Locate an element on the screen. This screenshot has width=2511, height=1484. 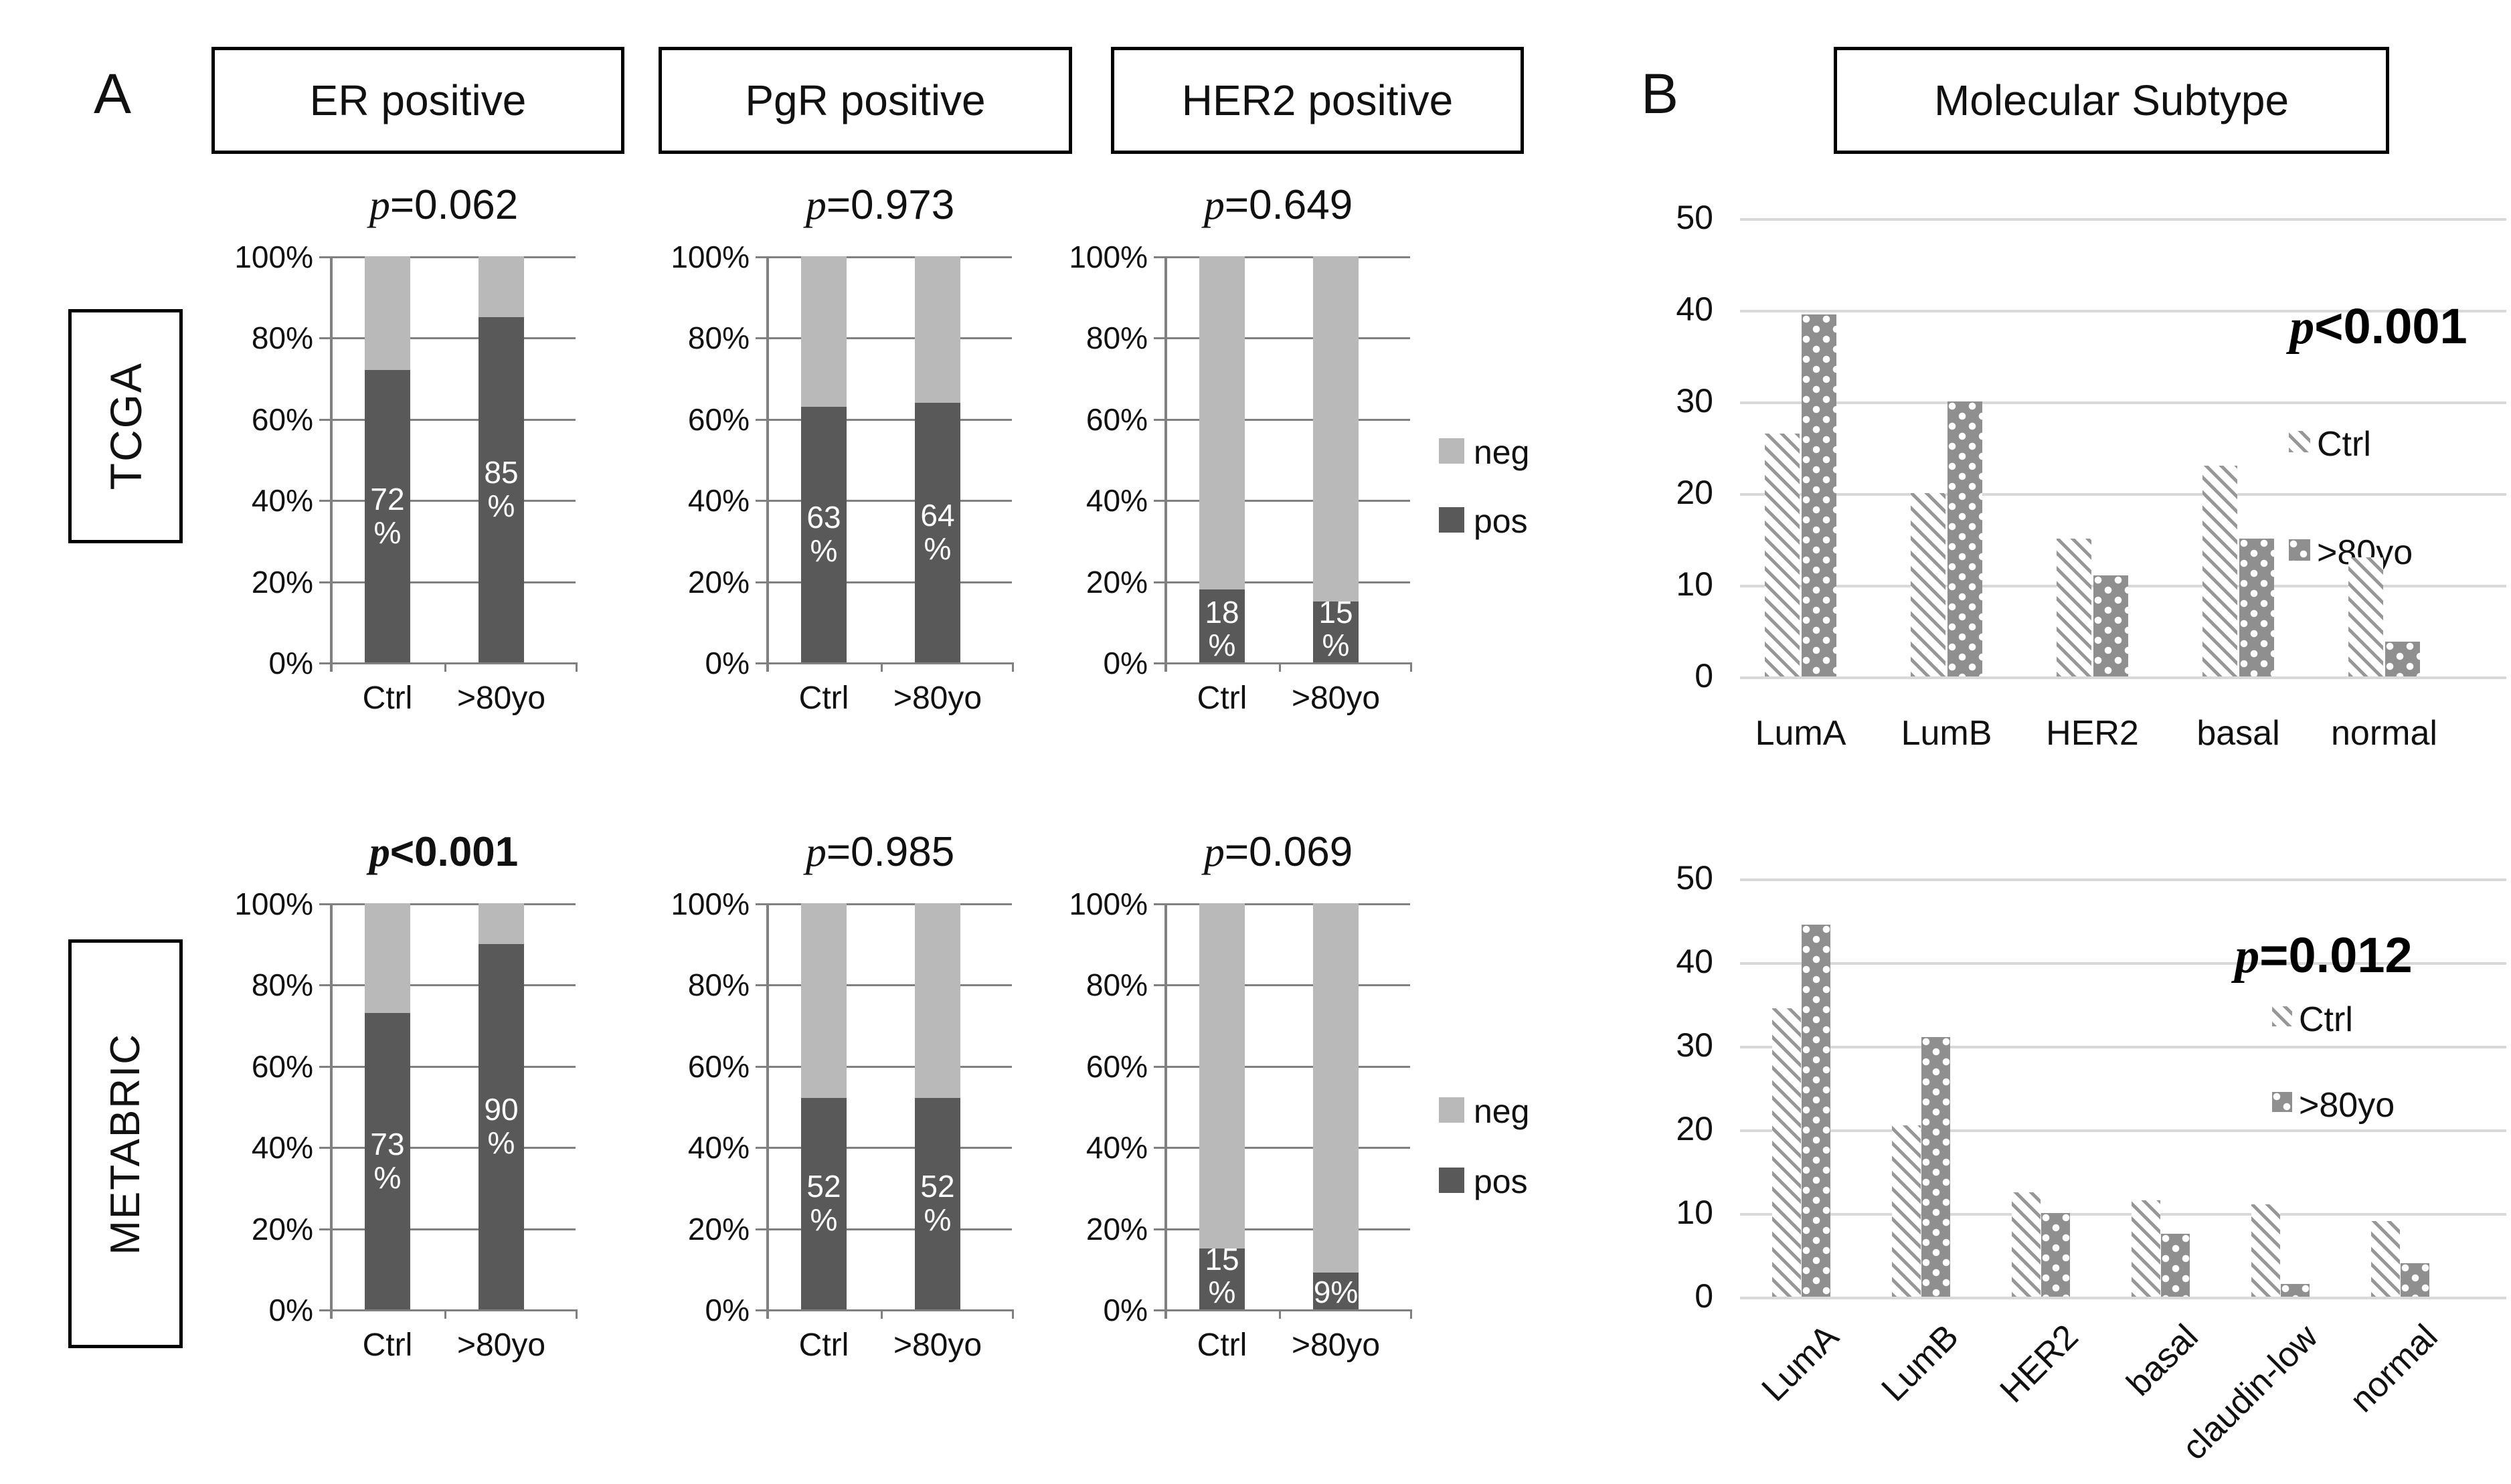
header-pgr-positive: PgR positive is located at coordinates (865, 100).